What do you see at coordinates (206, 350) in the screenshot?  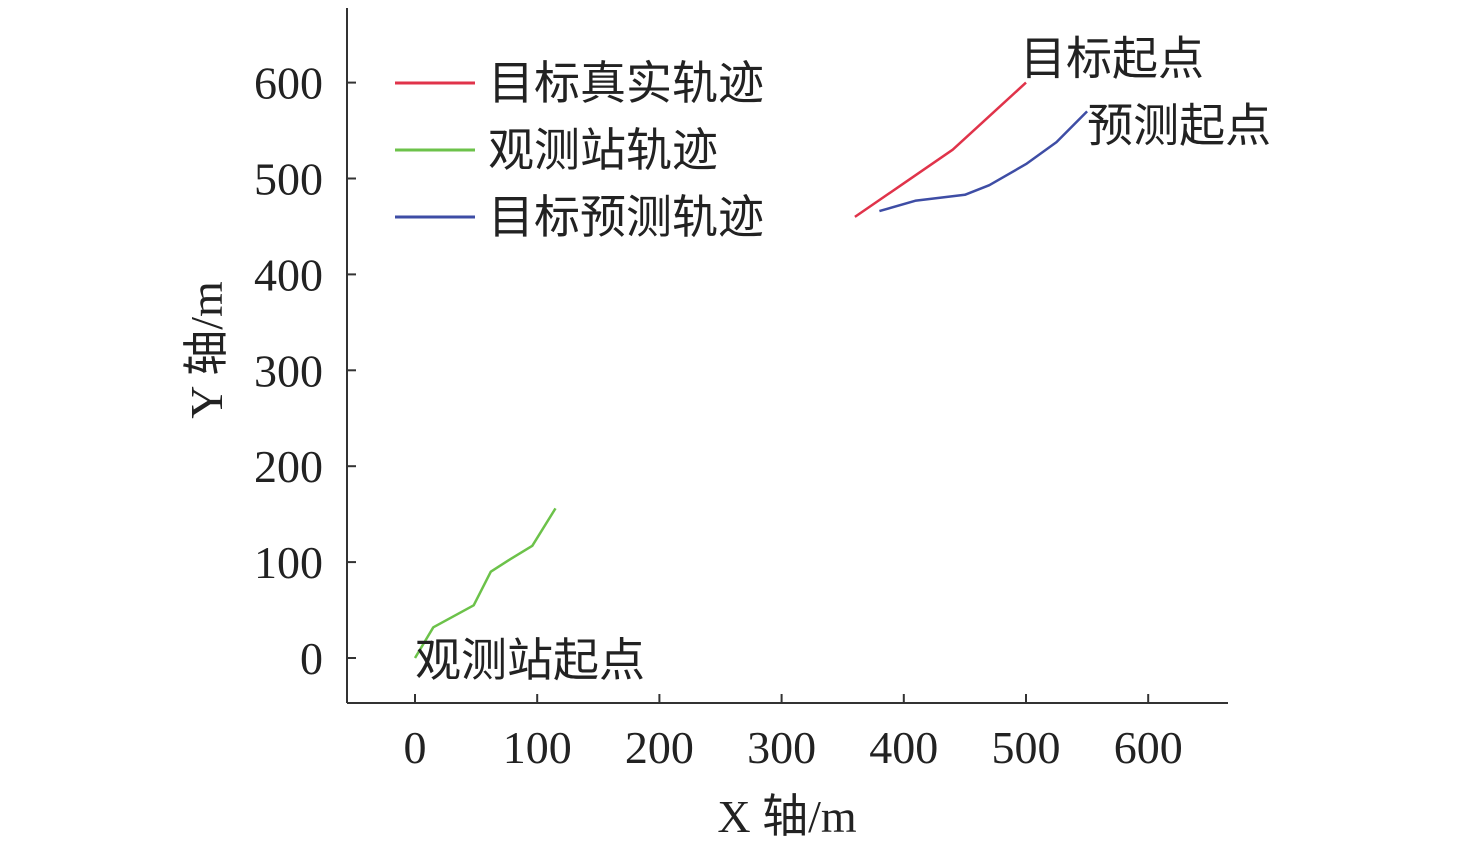 I see `y-axis-title: Y 轴/m` at bounding box center [206, 350].